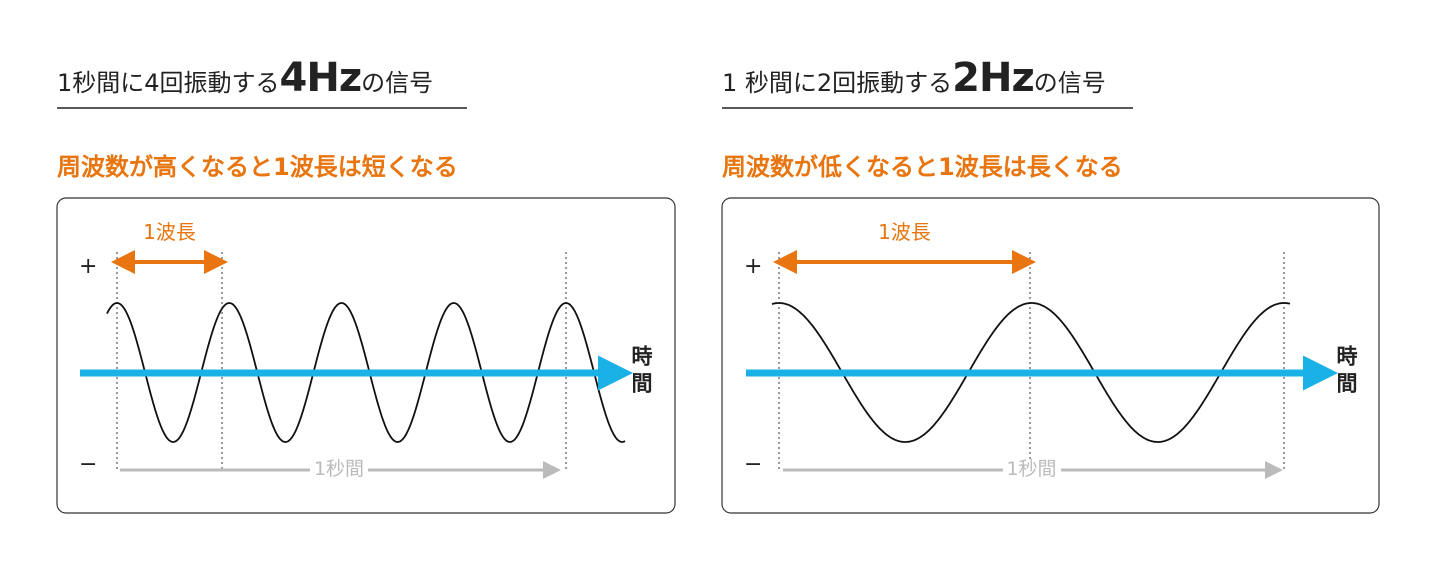 This screenshot has width=1435, height=570. Describe the element at coordinates (168, 83) in the screenshot. I see `title-pre: 1秒間に4回振動する` at that location.